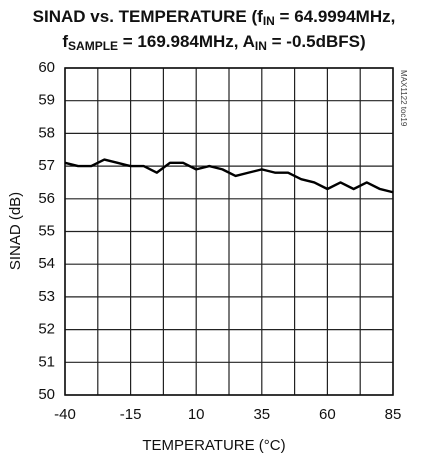  Describe the element at coordinates (46, 100) in the screenshot. I see `y-tick-label: 59` at that location.